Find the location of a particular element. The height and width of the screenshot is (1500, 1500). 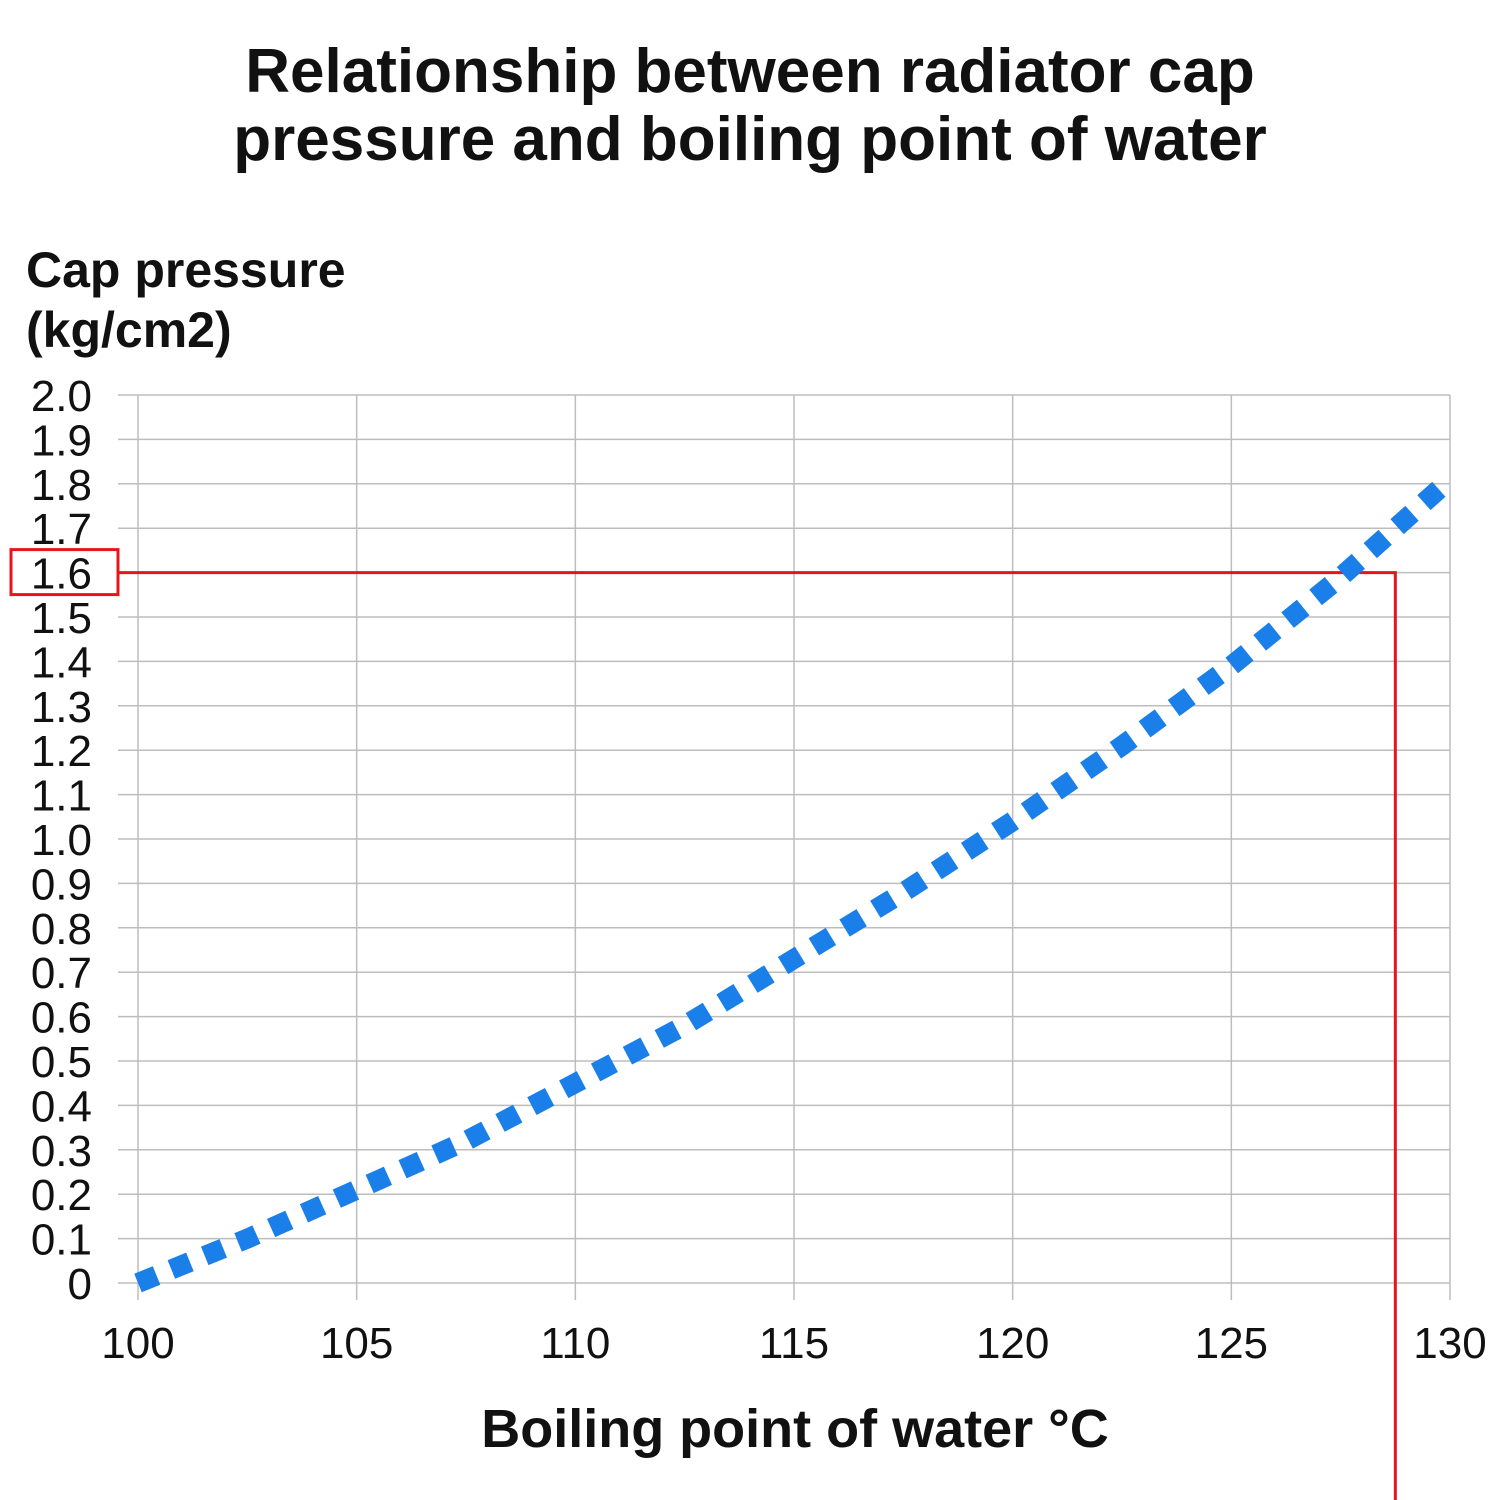

y-tick-label: 0.7 is located at coordinates (61, 973).